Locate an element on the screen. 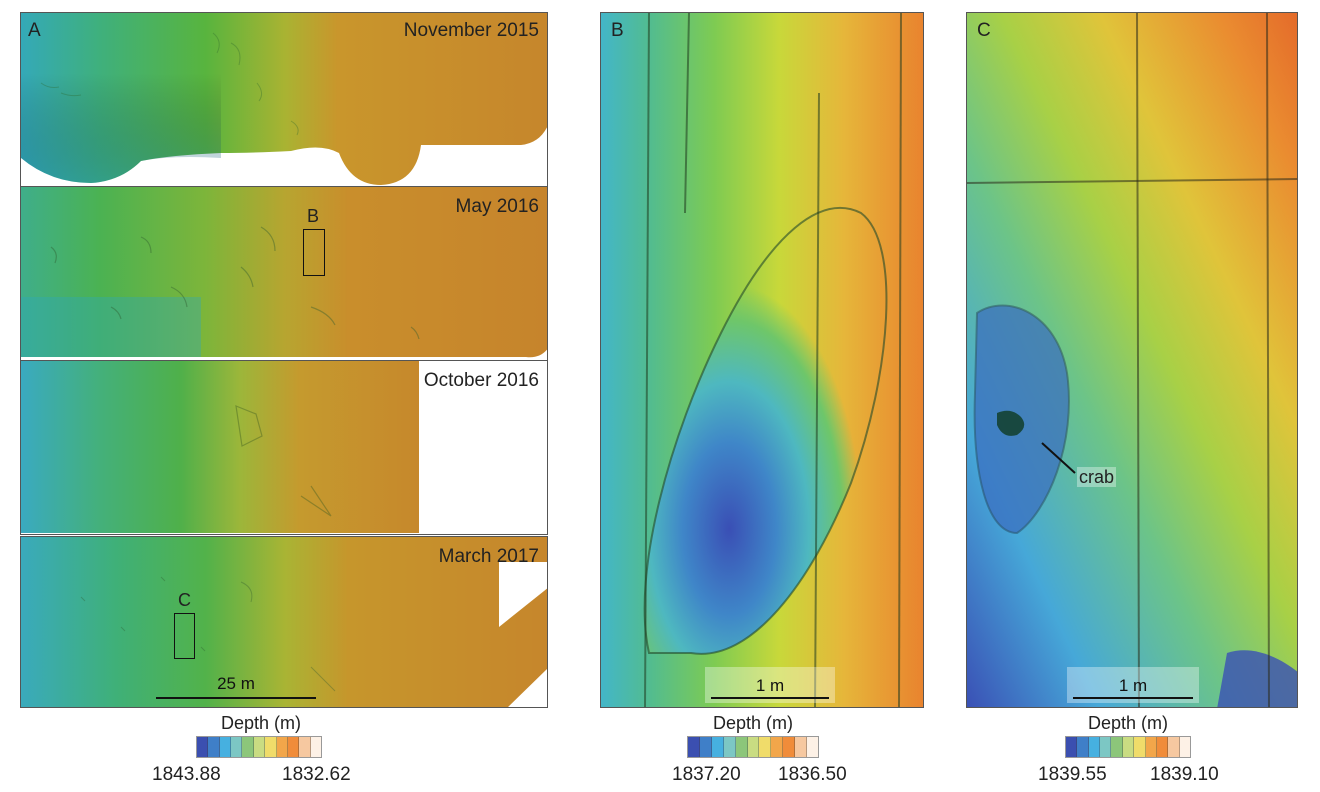 The width and height of the screenshot is (1320, 792). panel-b-letter: B is located at coordinates (617, 30).